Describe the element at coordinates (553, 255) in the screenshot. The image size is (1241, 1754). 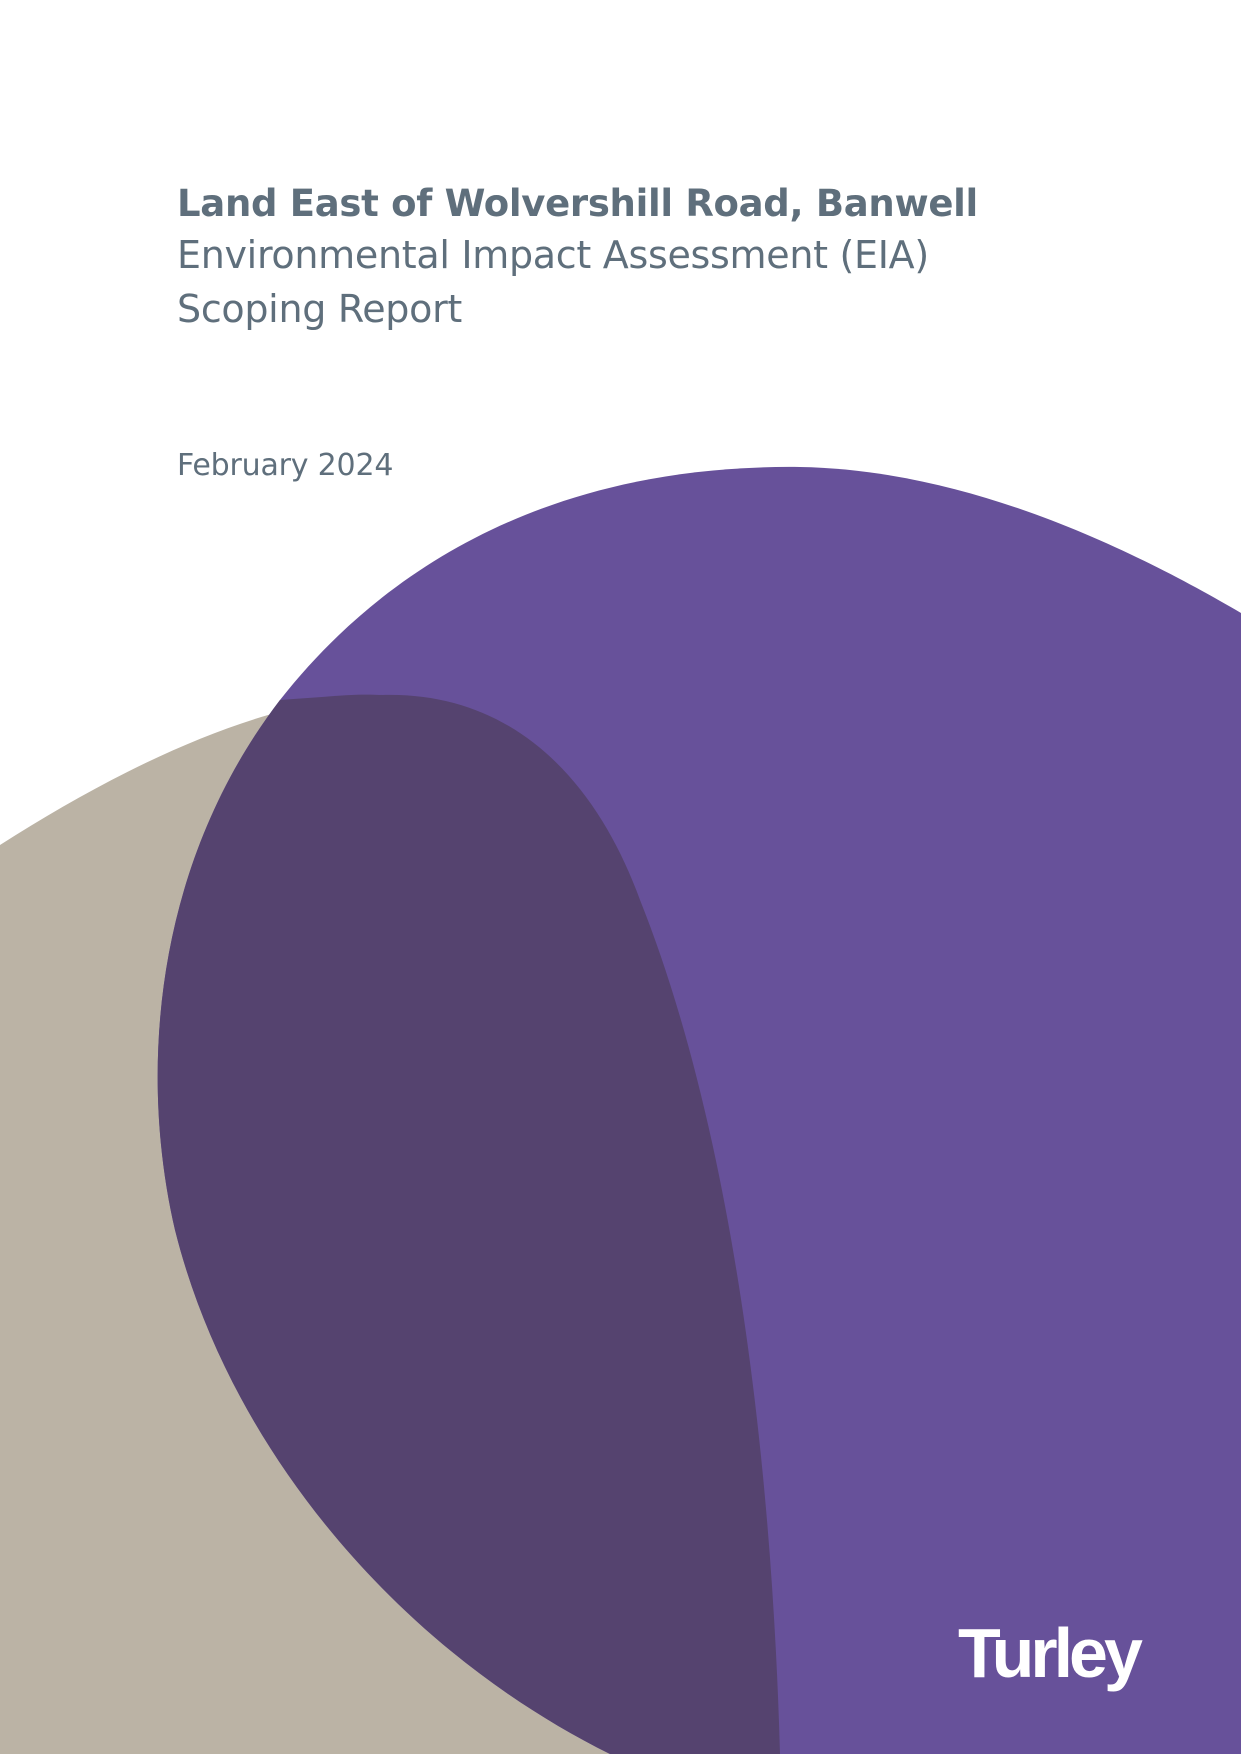
I see `document-subtitle-line1: Environmental Impact Assessment (EIA)` at that location.